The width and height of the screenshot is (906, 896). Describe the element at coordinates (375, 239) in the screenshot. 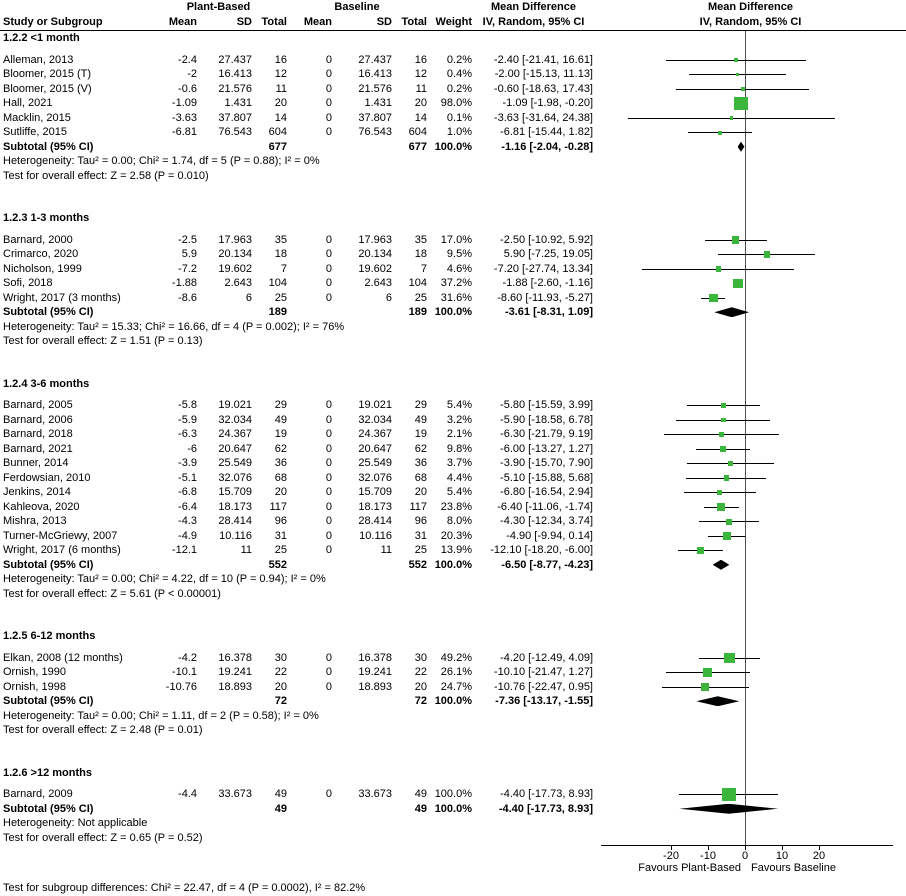

I see `baseline-sd: 17.963` at that location.